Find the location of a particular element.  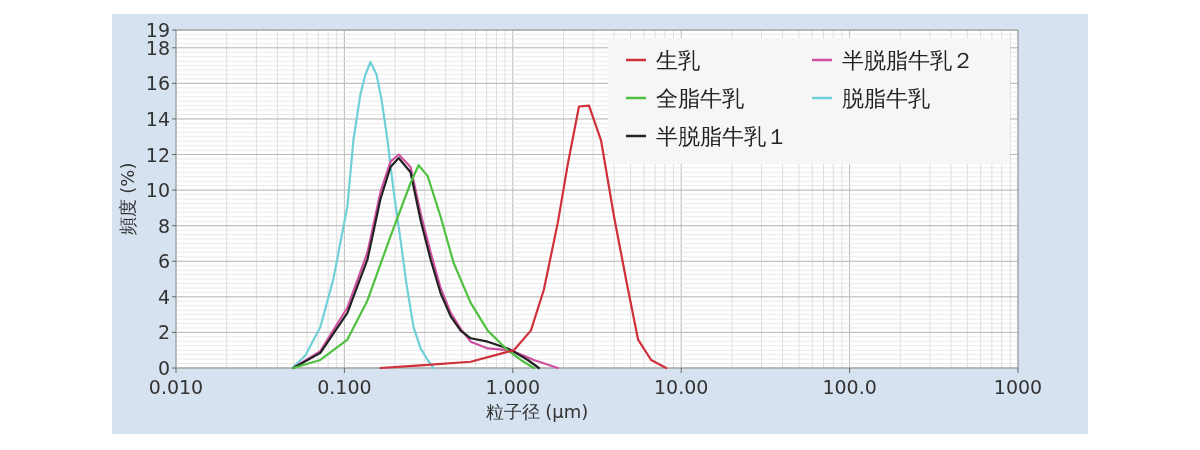

legend-label: 半脱脂牛乳２ is located at coordinates (908, 60).